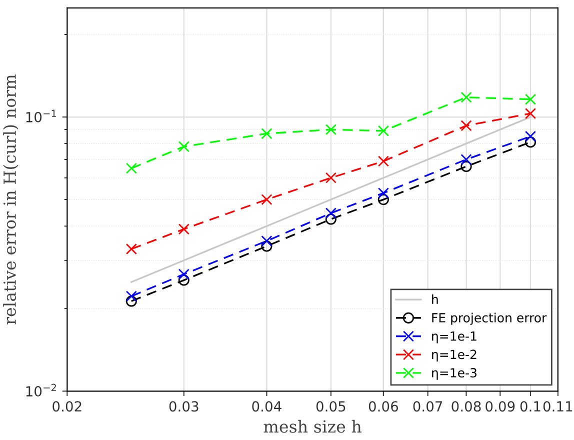 This screenshot has width=574, height=440. Describe the element at coordinates (10, 199) in the screenshot. I see `y-axis-title: relative error in H(curl) norm` at that location.